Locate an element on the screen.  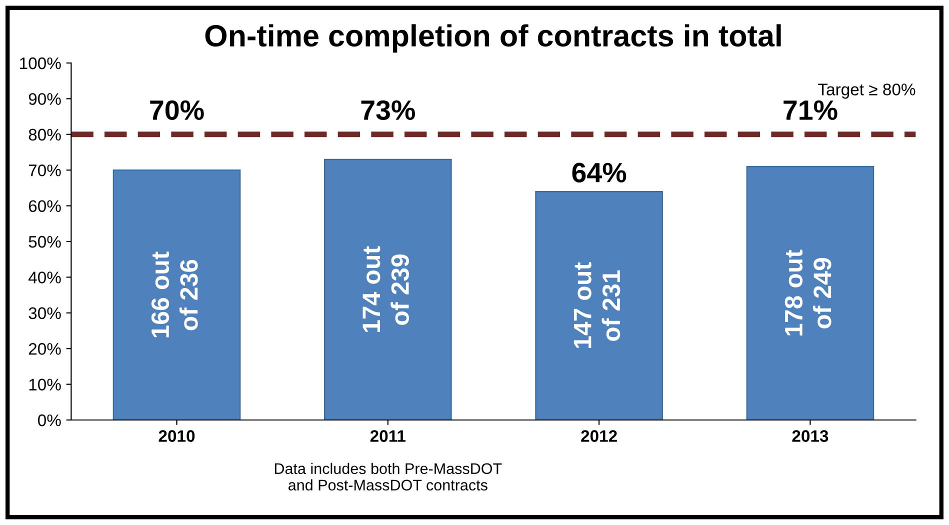
annotation: 147 out of 231 is located at coordinates (597, 305).